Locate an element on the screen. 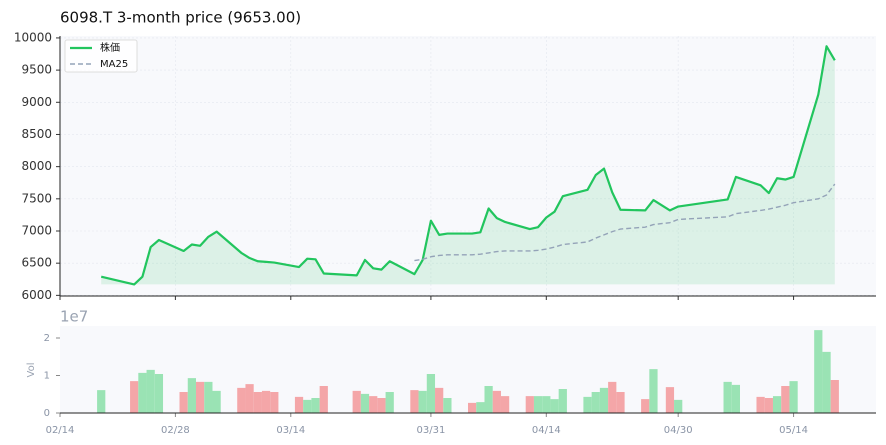  y-tick-label: 8000 is located at coordinates (36, 166).